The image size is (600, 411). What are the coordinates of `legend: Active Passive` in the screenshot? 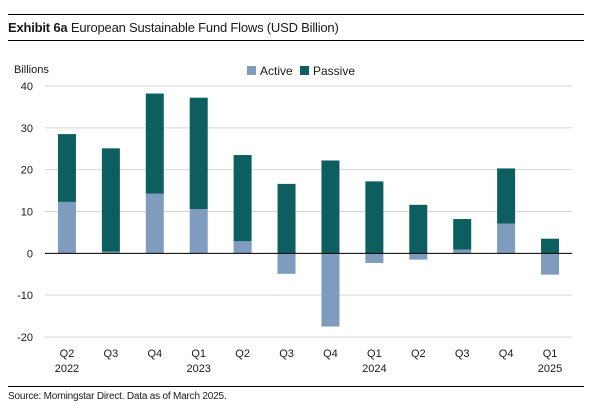 It's located at (301, 71).